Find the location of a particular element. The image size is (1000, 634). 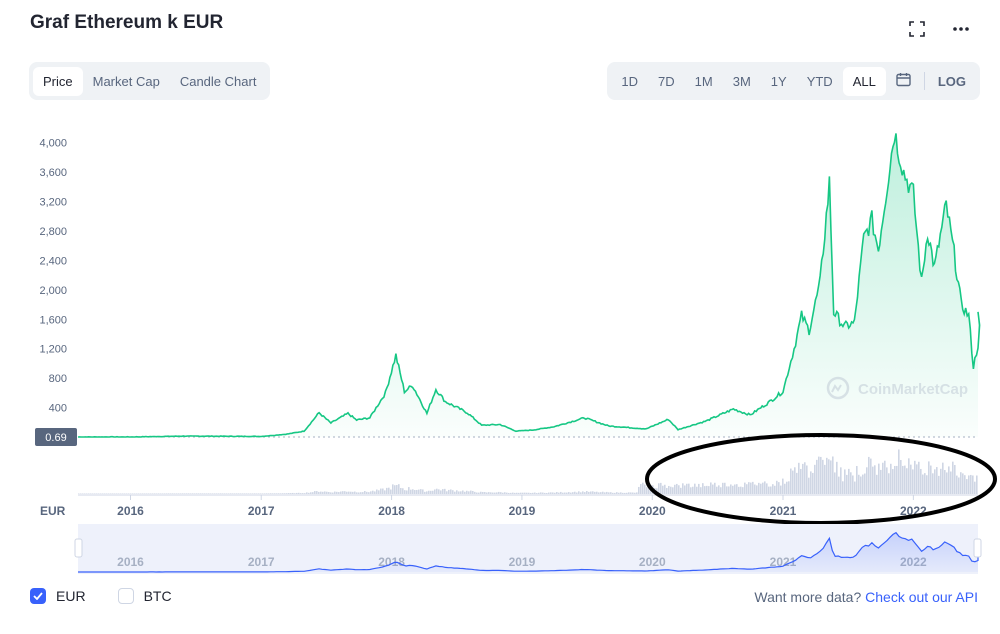

navigator-line is located at coordinates (528, 552).